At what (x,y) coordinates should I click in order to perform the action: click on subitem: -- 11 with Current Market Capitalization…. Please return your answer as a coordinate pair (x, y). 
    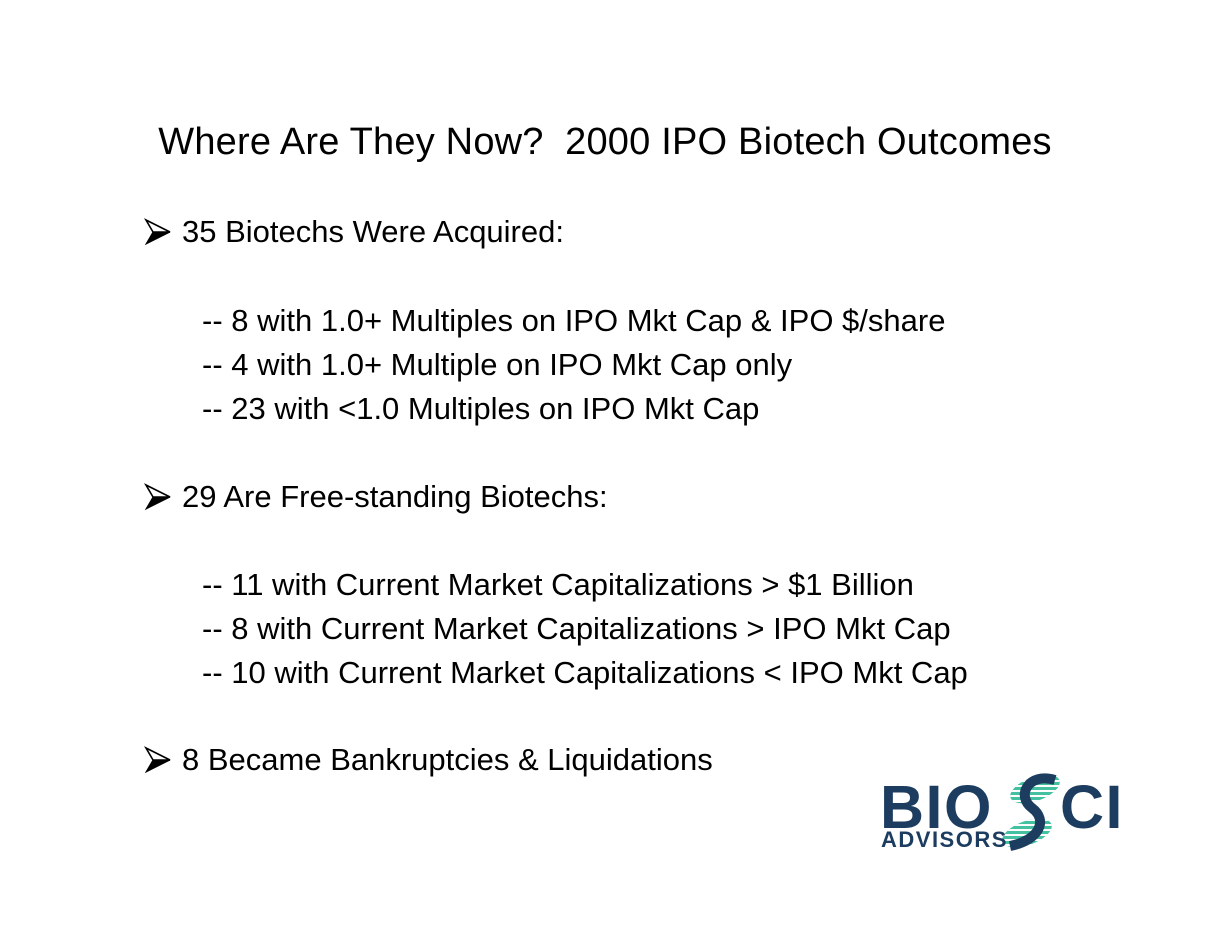
    Looking at the image, I should click on (558, 584).